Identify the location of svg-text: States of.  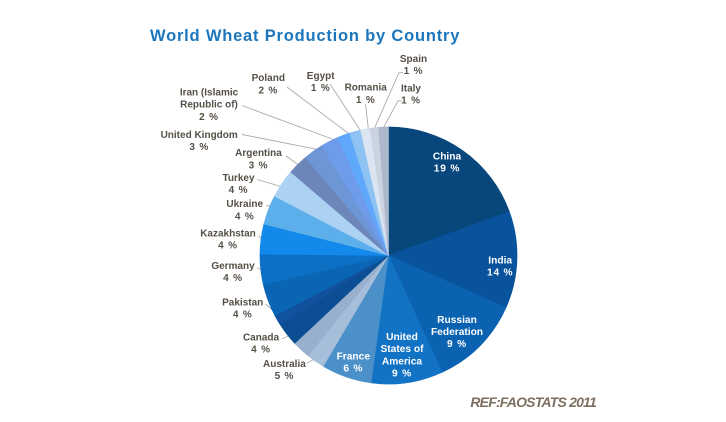
(402, 349).